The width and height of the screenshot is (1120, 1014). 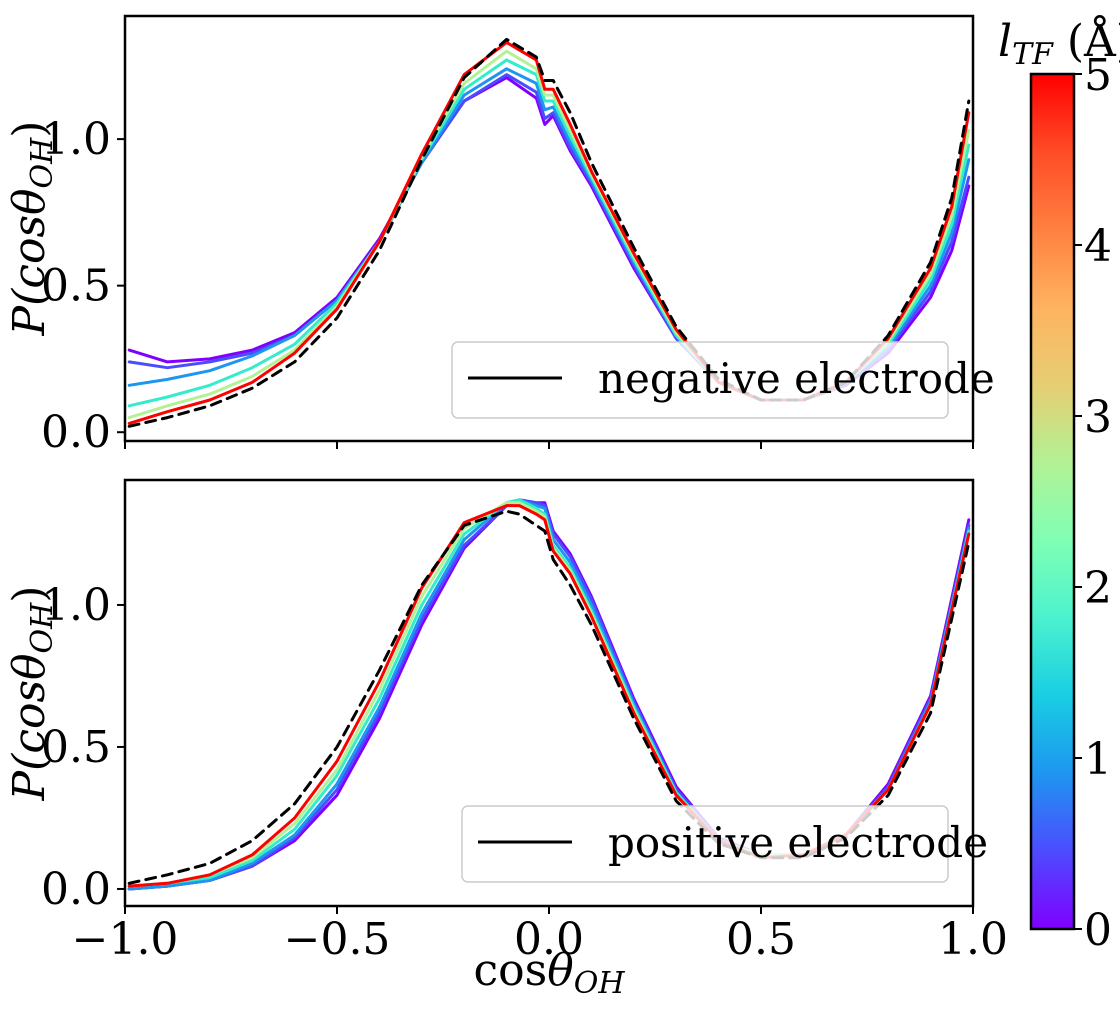 I want to click on colorbar-tick-label: 0, so click(x=1098, y=930).